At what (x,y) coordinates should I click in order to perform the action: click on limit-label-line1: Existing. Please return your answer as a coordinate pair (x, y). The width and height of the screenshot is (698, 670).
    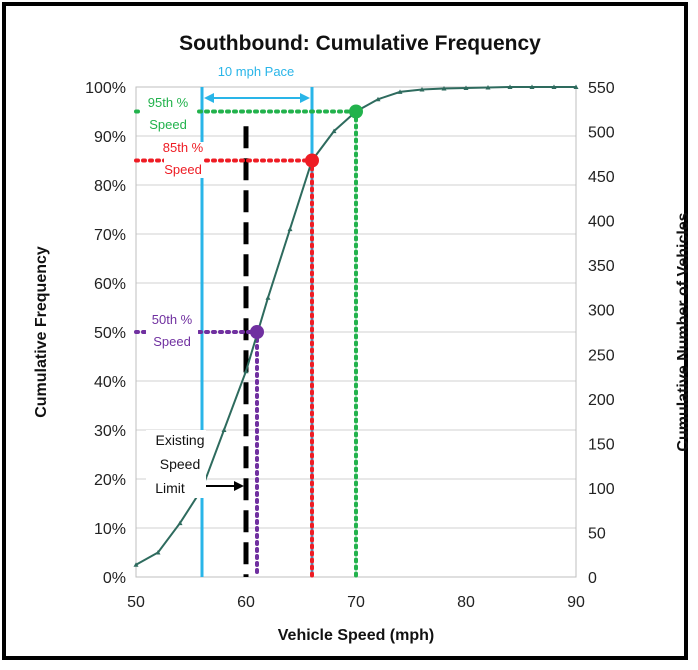
    Looking at the image, I should click on (179, 440).